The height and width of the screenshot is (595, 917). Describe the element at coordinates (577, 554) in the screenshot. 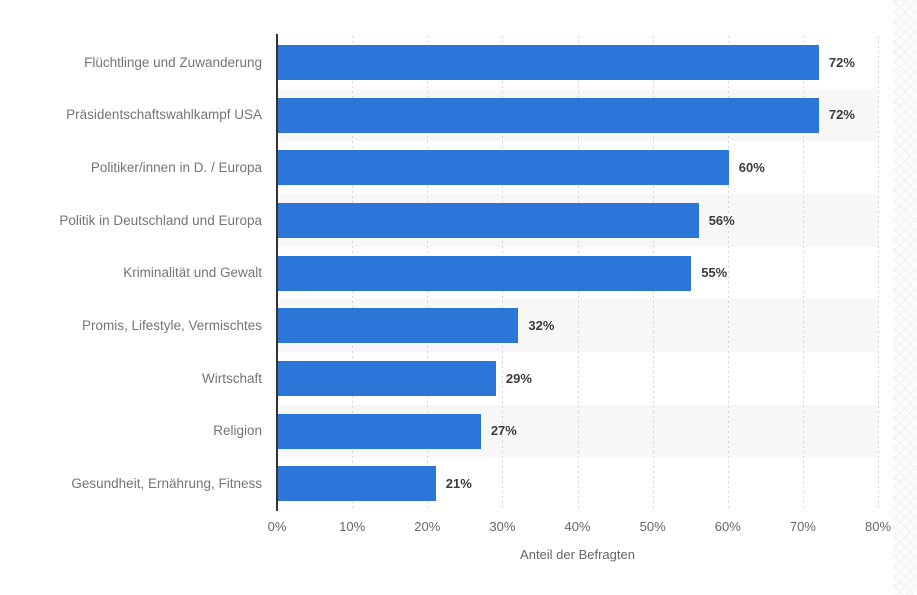

I see `x-axis-title: Anteil der Befragten` at that location.